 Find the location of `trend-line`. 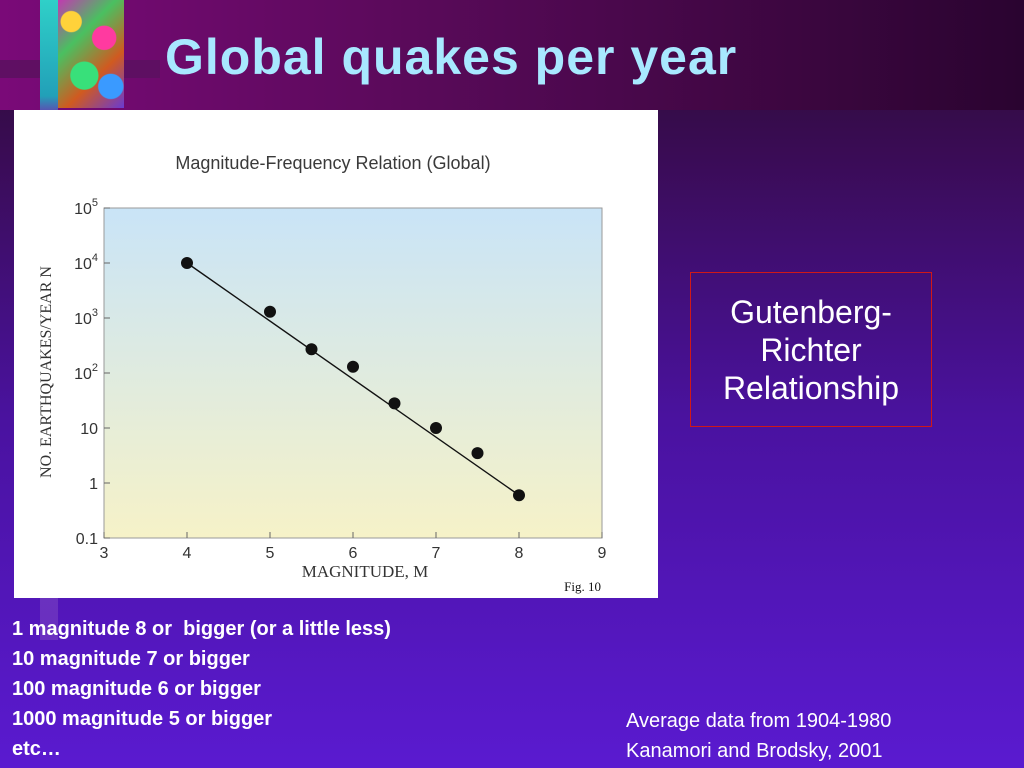

trend-line is located at coordinates (353, 379).